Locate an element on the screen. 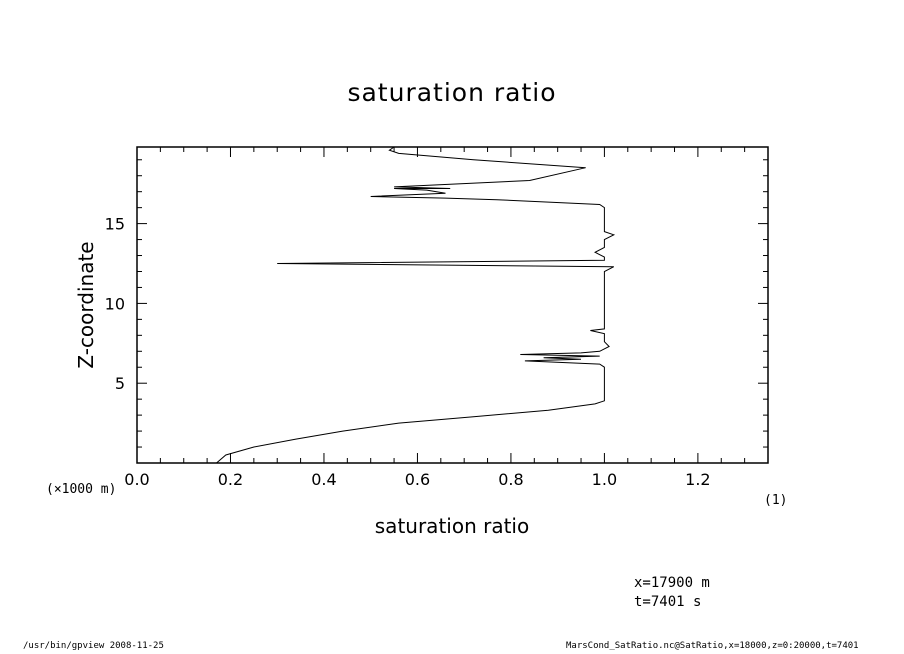 Image resolution: width=904 pixels, height=654 pixels. x-tick-labels: 0.0 0.2 0.4 0.6 0.8 1.0 1.2 is located at coordinates (417, 479).